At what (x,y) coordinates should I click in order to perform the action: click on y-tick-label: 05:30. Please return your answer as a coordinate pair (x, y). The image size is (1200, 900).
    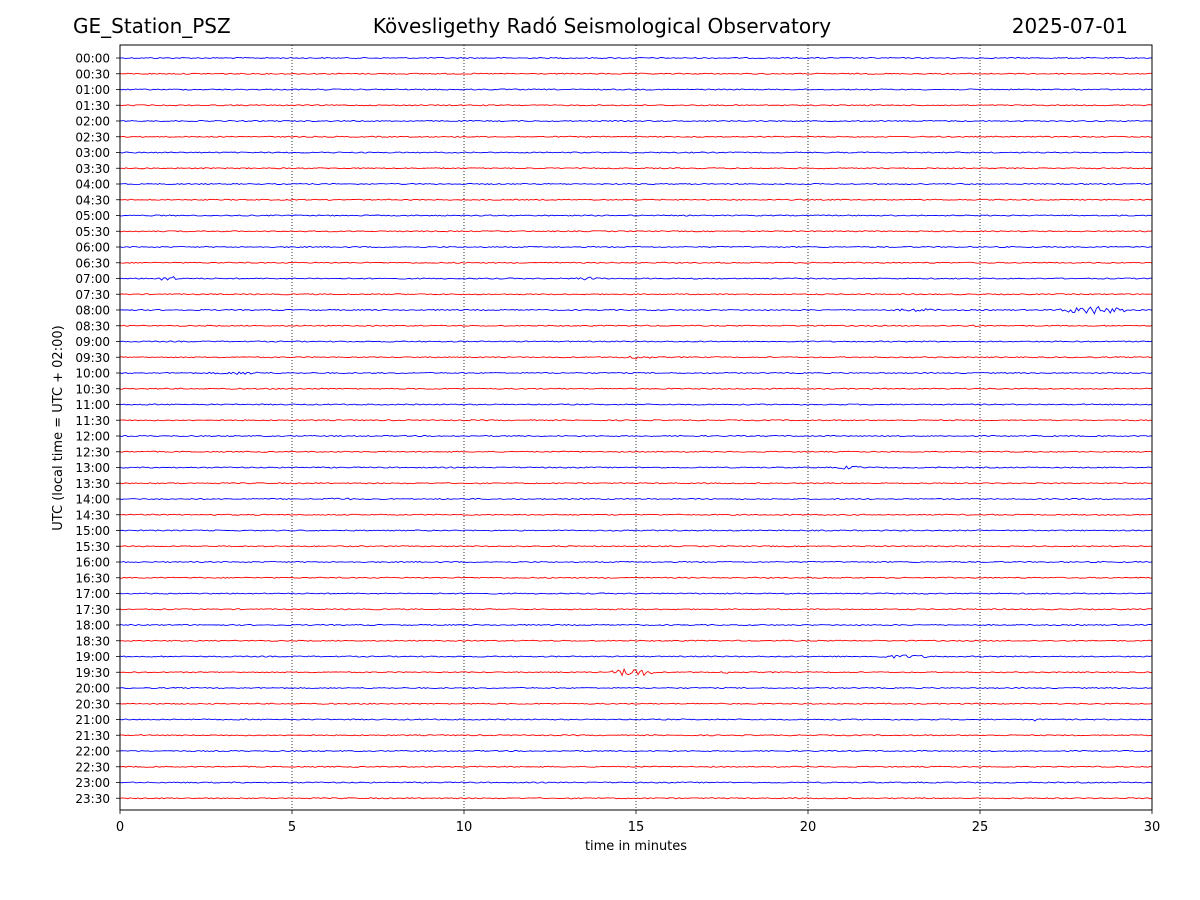
    Looking at the image, I should click on (92, 232).